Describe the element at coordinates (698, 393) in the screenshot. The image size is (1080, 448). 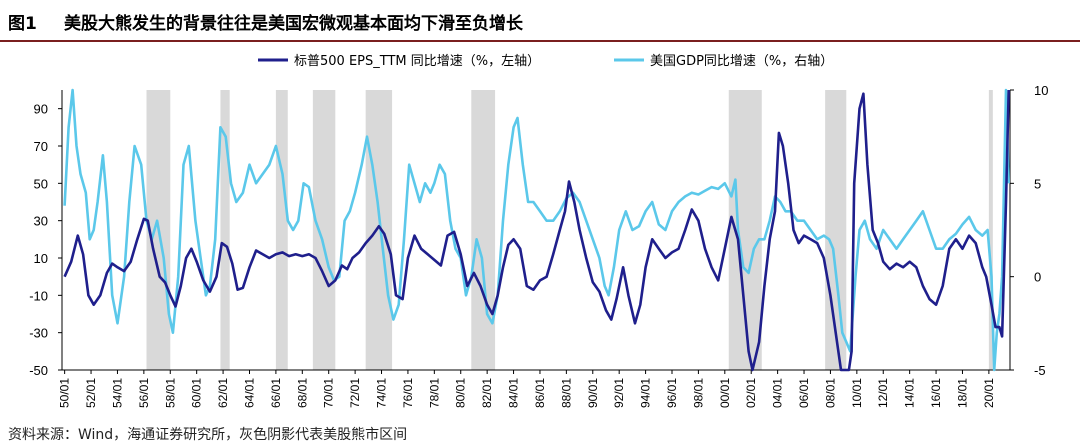
I see `x-tick-label: 98/01` at that location.